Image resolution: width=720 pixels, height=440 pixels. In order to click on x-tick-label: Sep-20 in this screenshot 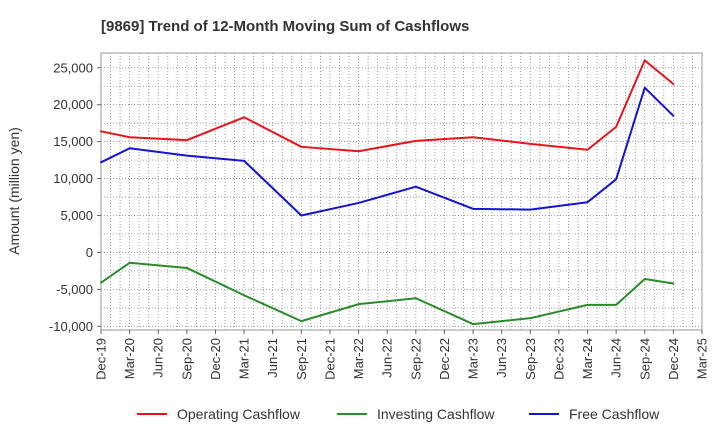, I will do `click(186, 359)`.